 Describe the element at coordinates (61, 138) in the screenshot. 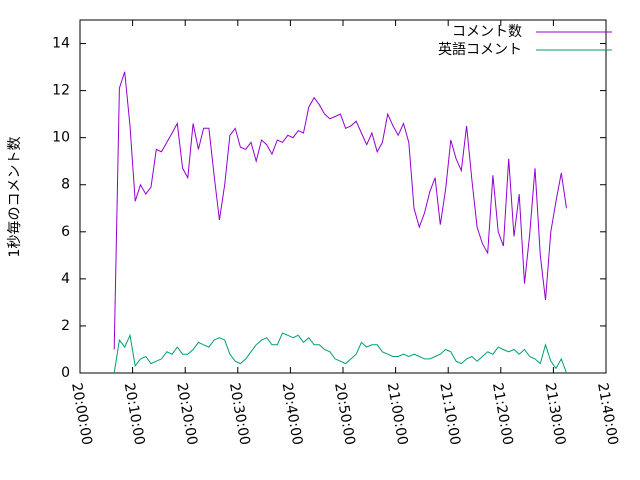

I see `y-tick-label: 10` at that location.